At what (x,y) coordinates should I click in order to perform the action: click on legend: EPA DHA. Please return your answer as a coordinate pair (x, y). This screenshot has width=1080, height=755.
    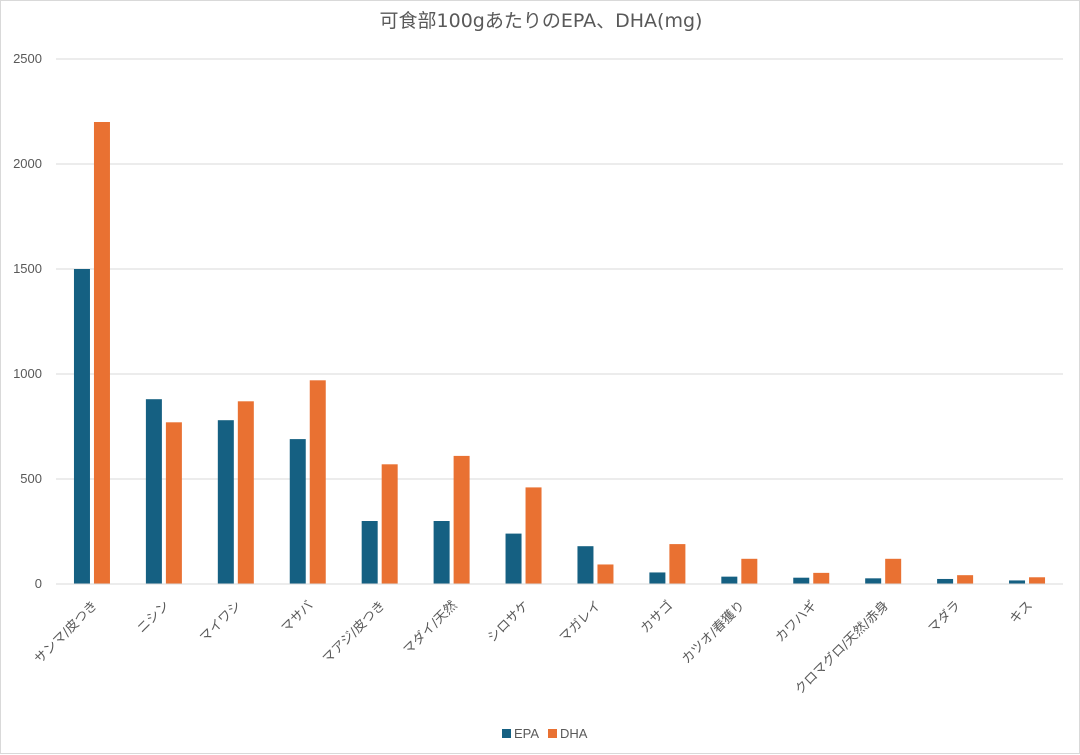
    Looking at the image, I should click on (545, 733).